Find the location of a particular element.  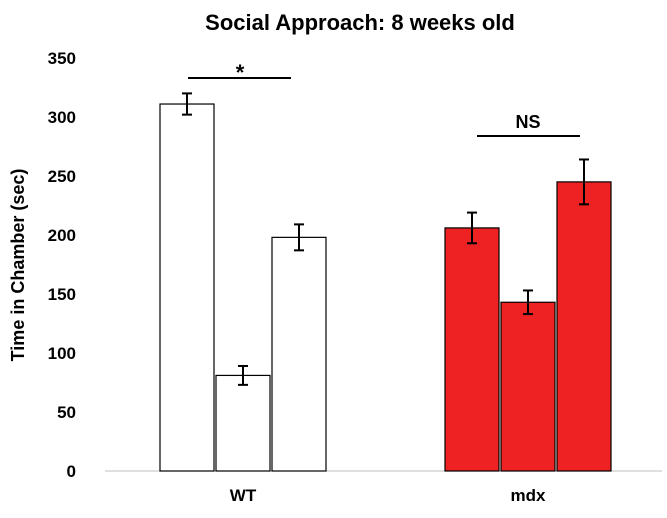

chart-title: Social Approach: 8 weeks old is located at coordinates (360, 22).